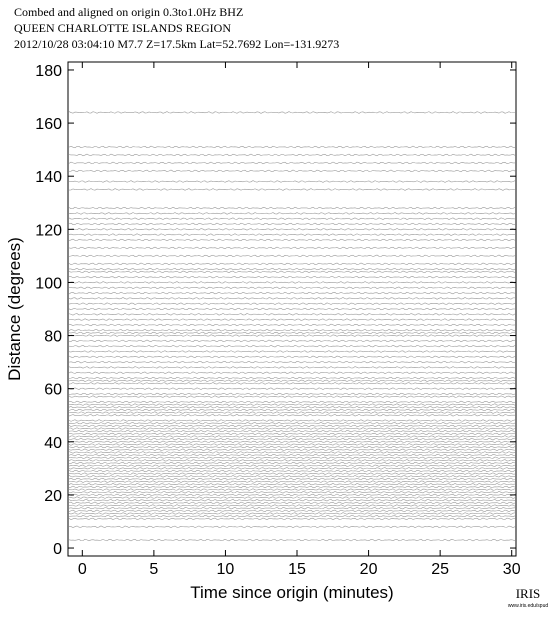 The image size is (556, 618). I want to click on y-axis-label: Distance (degrees), so click(14, 309).